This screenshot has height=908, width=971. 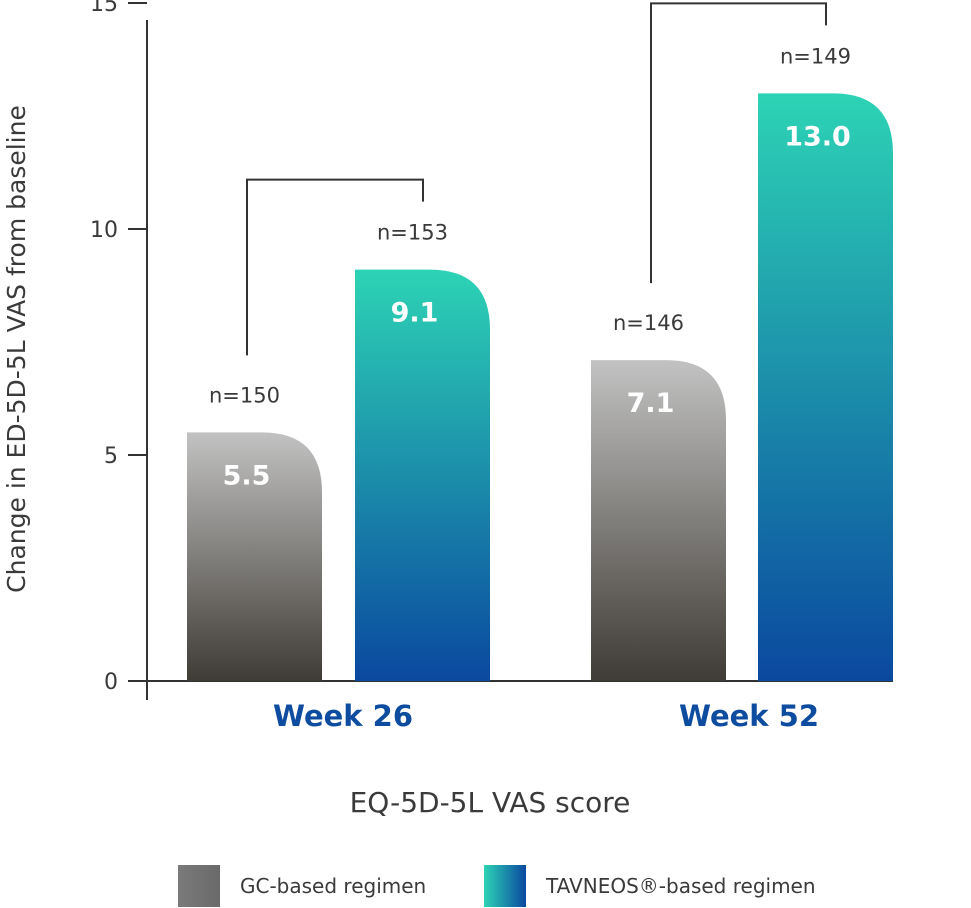 I want to click on bar-value-label-tavneos: 9.1, so click(x=415, y=313).